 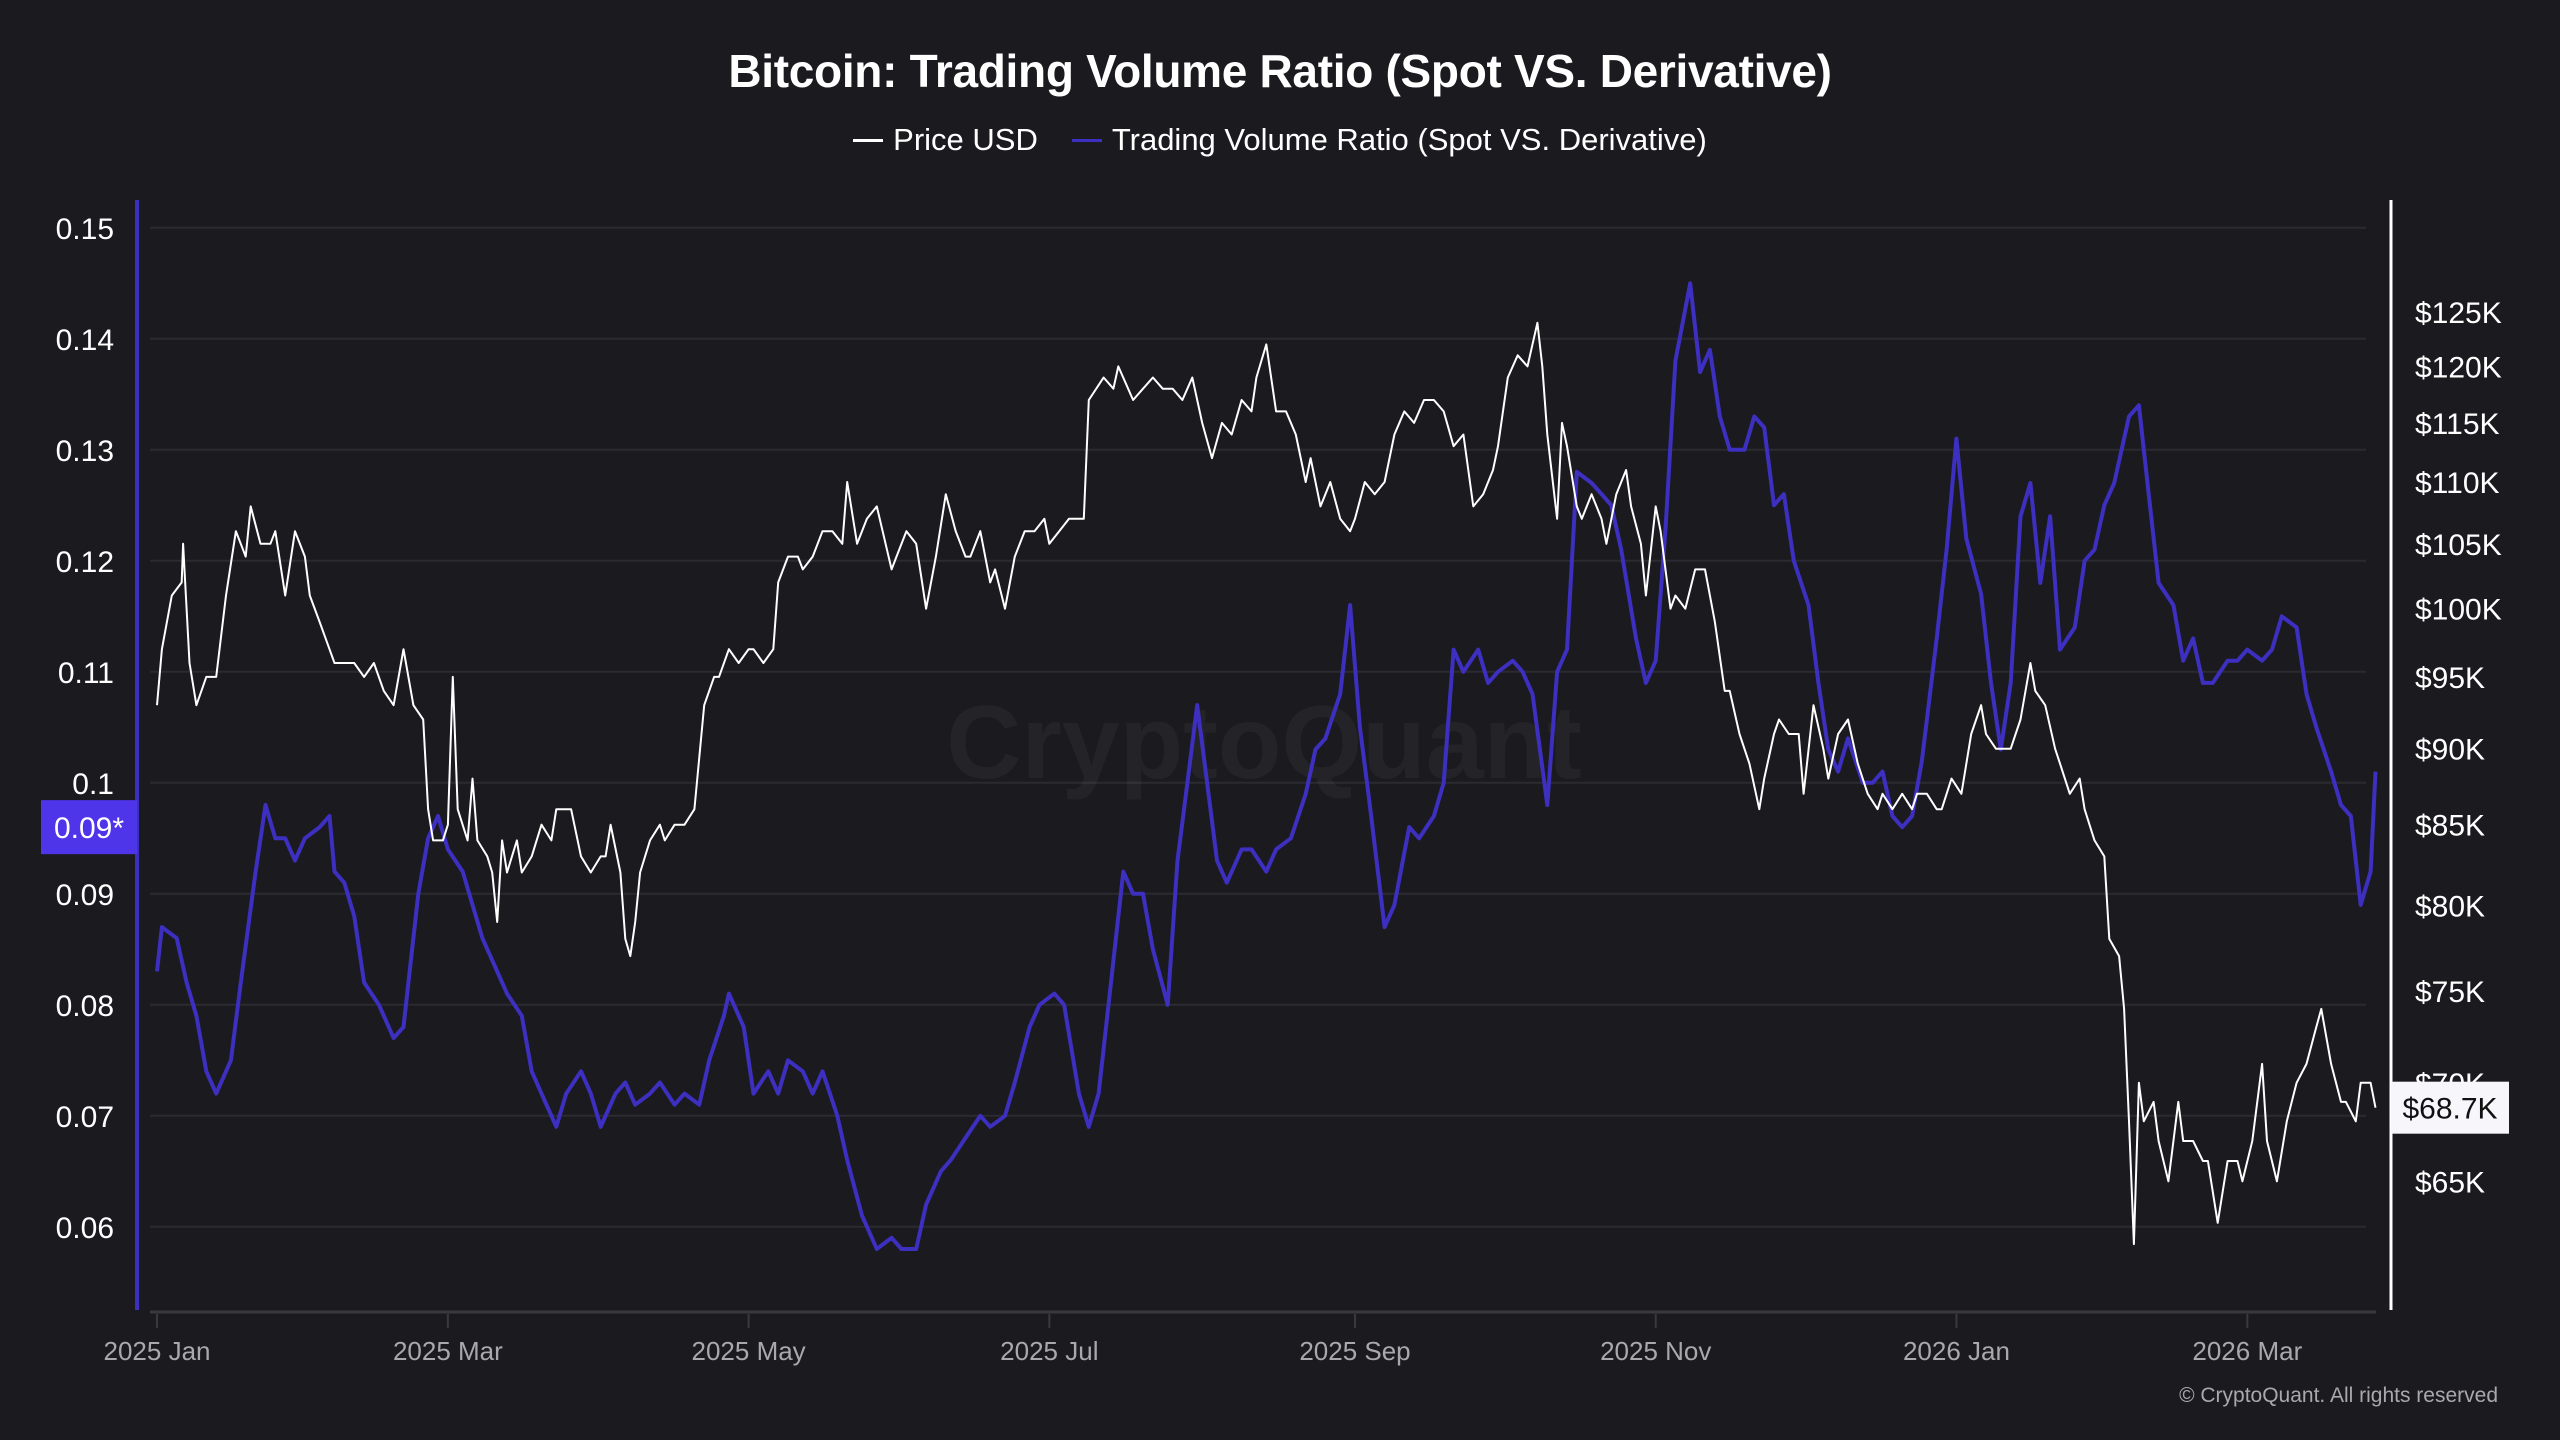 What do you see at coordinates (749, 1351) in the screenshot?
I see `x-tick-label: 2025 May` at bounding box center [749, 1351].